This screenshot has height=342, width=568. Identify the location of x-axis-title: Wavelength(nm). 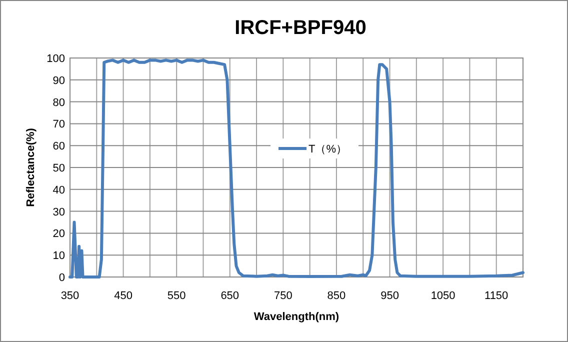
(297, 317).